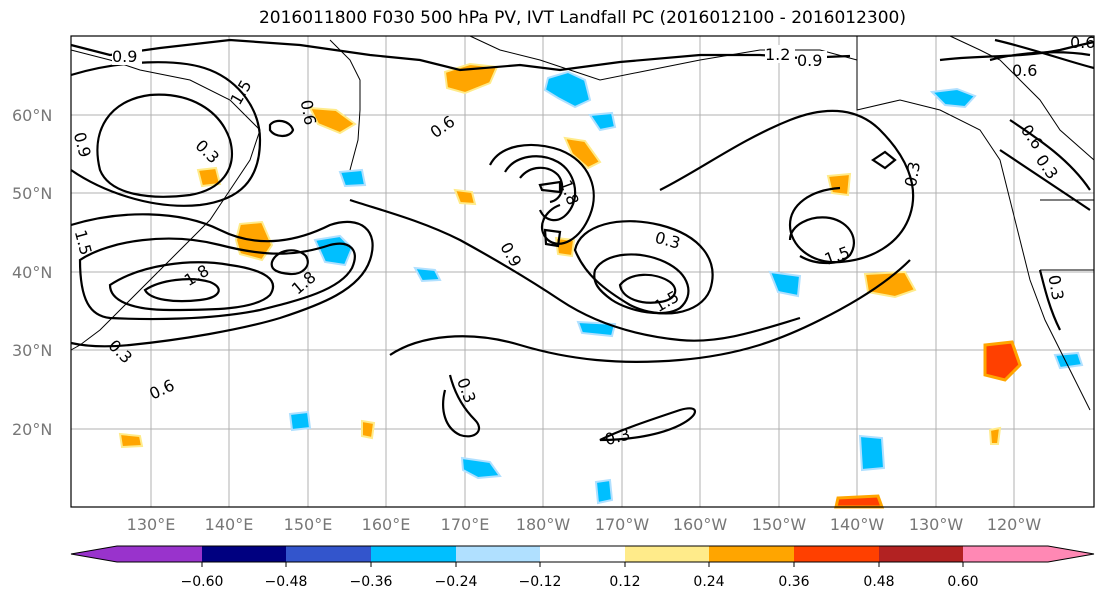 The height and width of the screenshot is (601, 1105). Describe the element at coordinates (624, 582) in the screenshot. I see `colorbar-tick-label: 0.12` at that location.